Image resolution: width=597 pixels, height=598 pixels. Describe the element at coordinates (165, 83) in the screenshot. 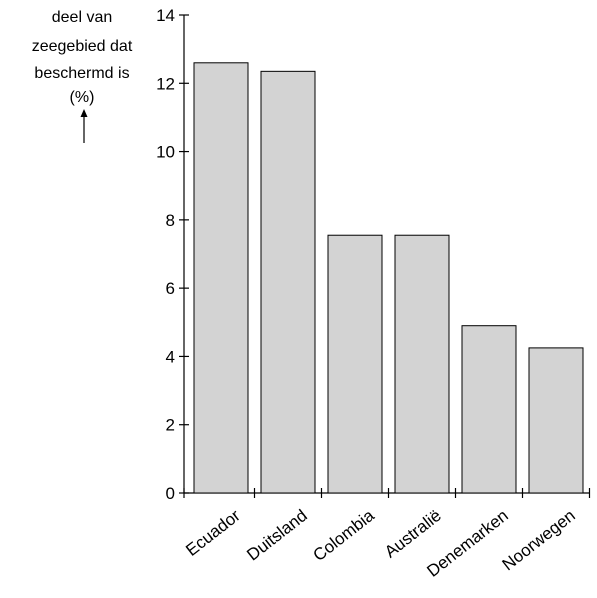

I see `y-tick-label: 12` at that location.